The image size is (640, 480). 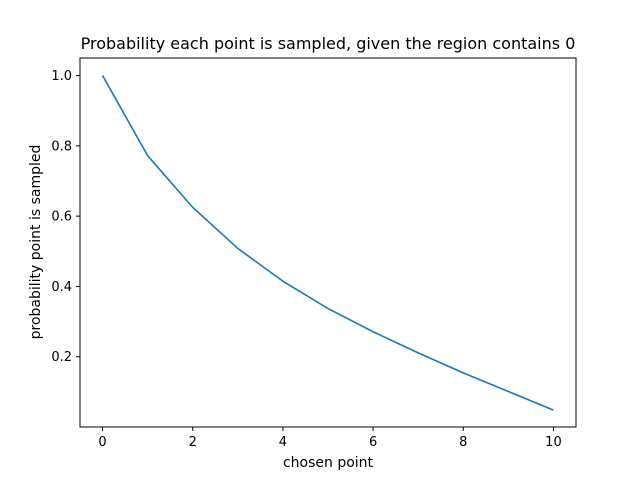 What do you see at coordinates (328, 463) in the screenshot?
I see `x-axis-label: chosen point` at bounding box center [328, 463].